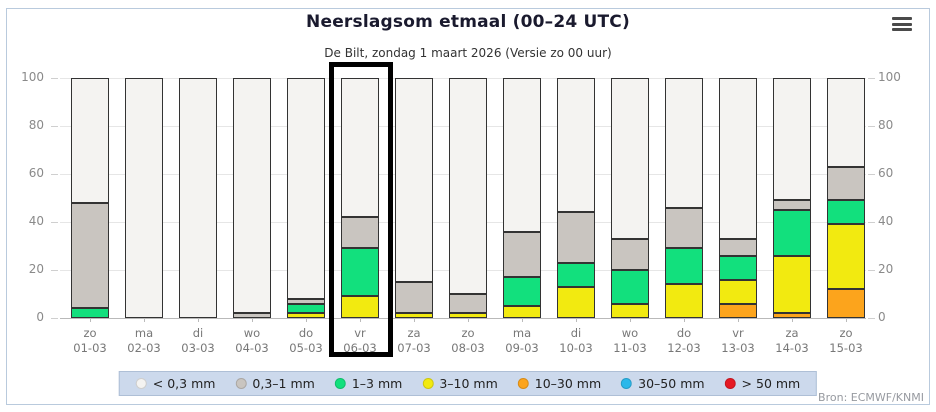  Describe the element at coordinates (882, 317) in the screenshot. I see `y-axis-tick-label-right-0: 0` at that location.